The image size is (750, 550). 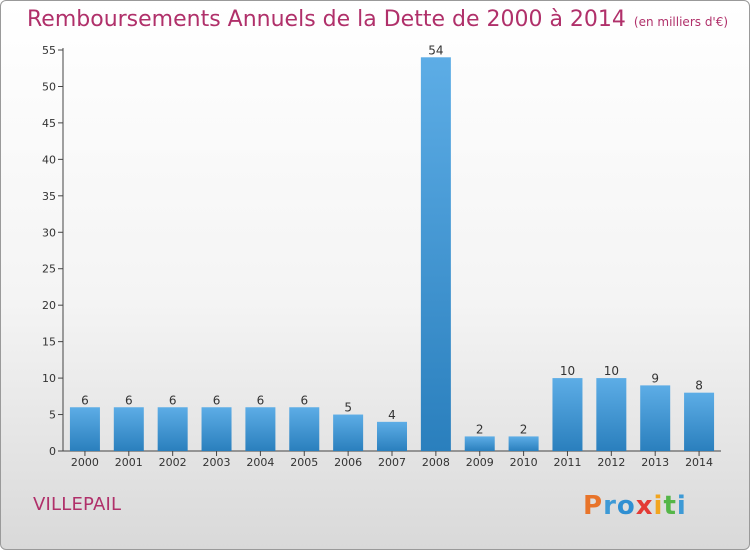 I want to click on y-tick-label: 30, so click(x=49, y=232).